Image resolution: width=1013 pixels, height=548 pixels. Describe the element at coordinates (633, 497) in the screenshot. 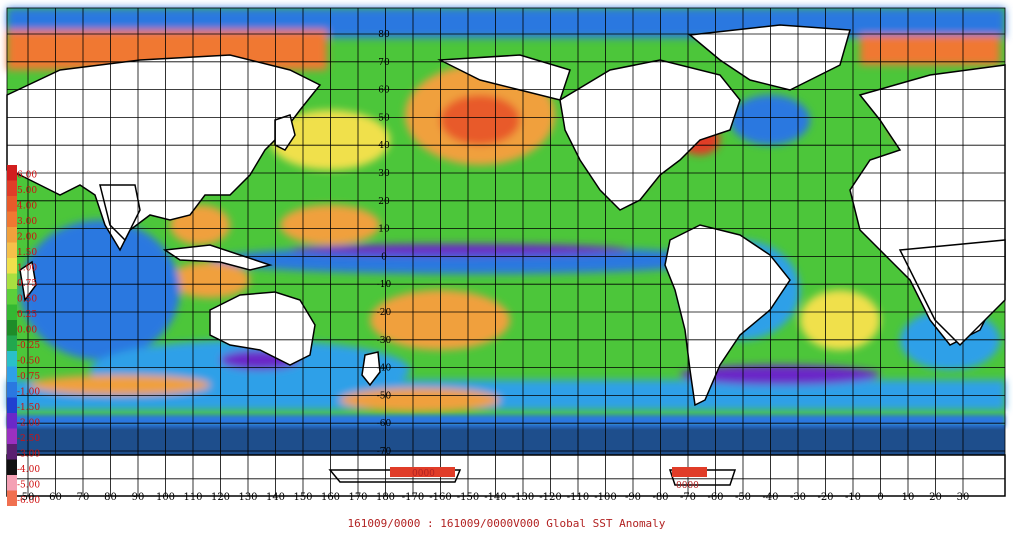

I see `longitude-label: -90` at that location.